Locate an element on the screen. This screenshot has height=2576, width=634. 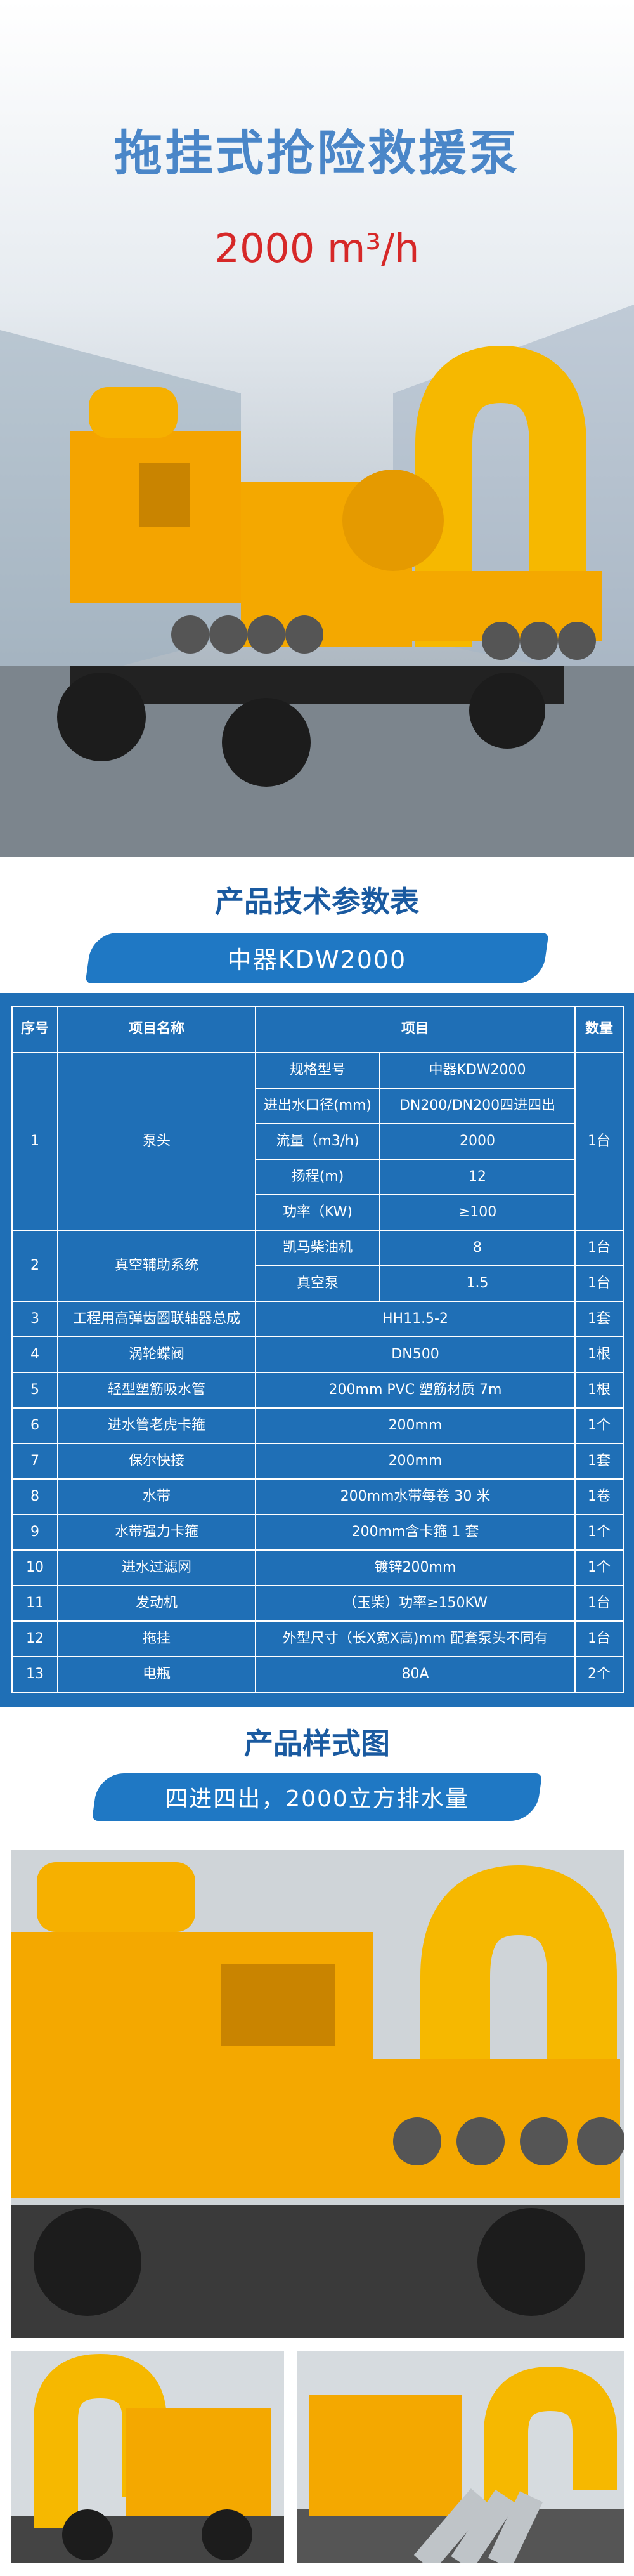
quantity: 2个 is located at coordinates (600, 1675).